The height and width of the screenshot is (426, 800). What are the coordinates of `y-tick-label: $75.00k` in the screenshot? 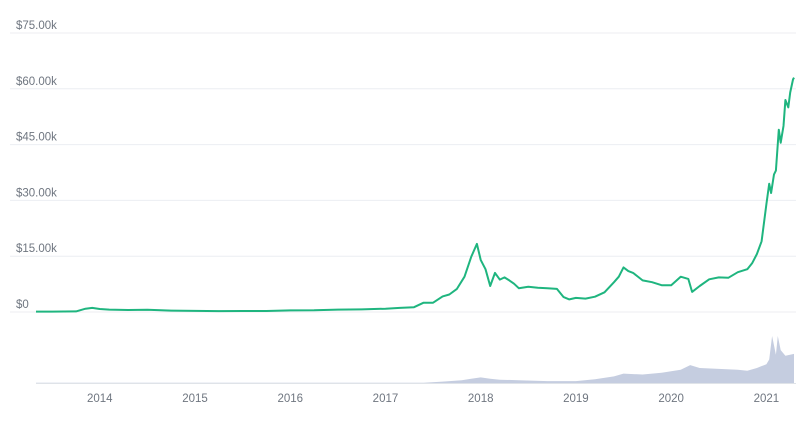 It's located at (36, 26).